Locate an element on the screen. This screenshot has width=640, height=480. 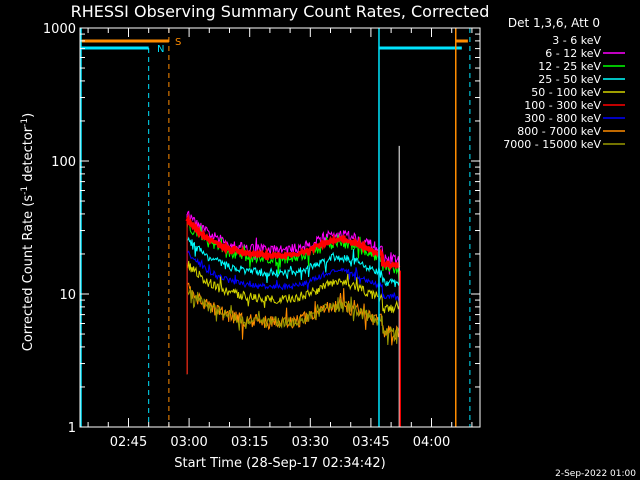
legend-label: 800 - 7000 keV is located at coordinates (559, 131).